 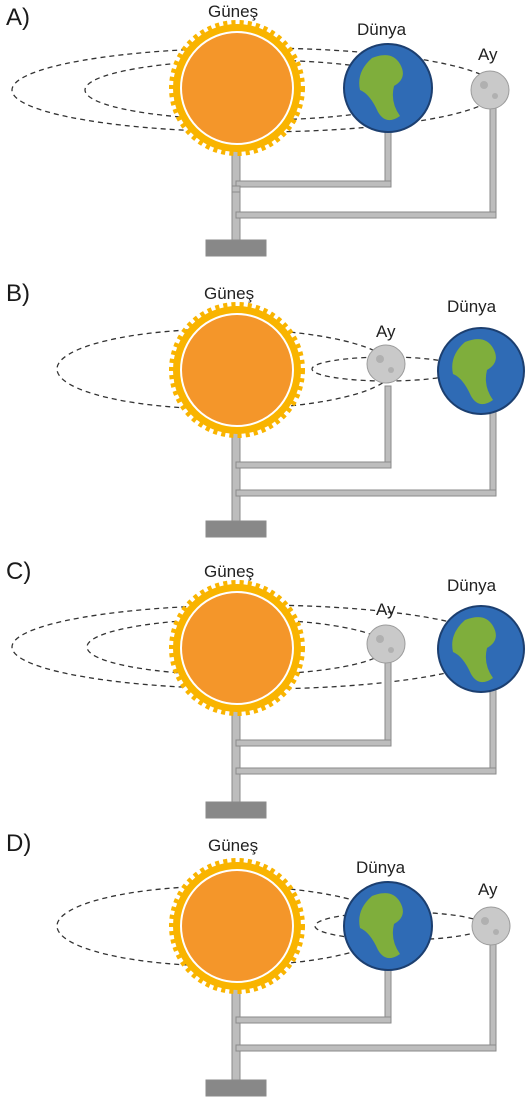 What do you see at coordinates (19, 843) in the screenshot?
I see `option-letter: D)` at bounding box center [19, 843].